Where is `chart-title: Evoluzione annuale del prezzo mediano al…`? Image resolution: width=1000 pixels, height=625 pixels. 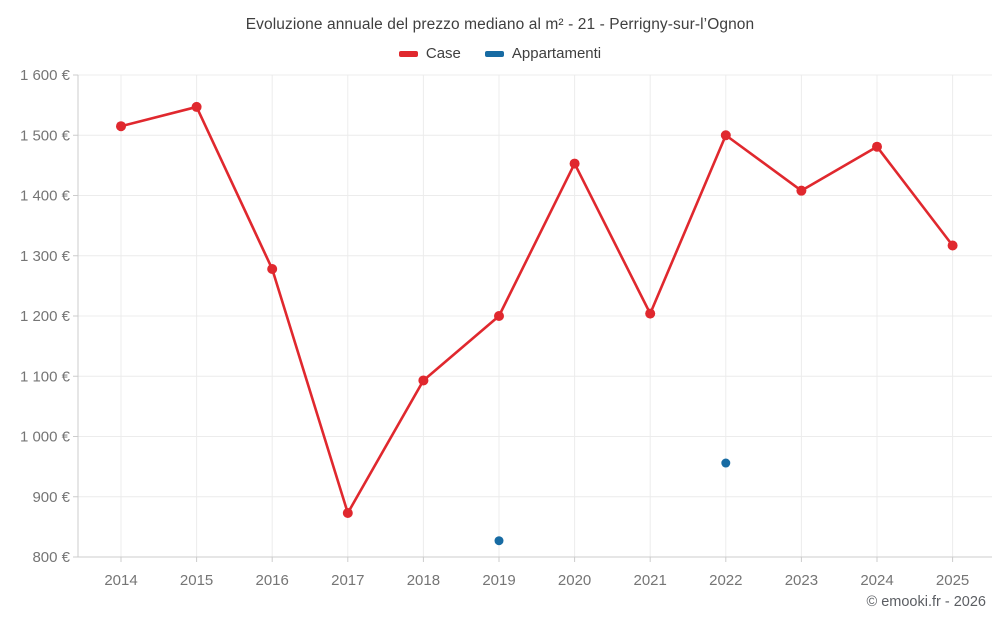
chart-title: Evoluzione annuale del prezzo mediano al… is located at coordinates (500, 24).